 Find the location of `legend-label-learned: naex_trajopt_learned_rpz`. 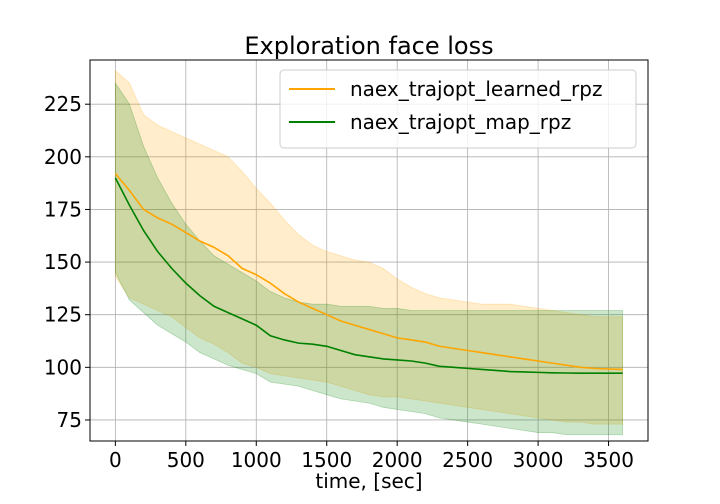

legend-label-learned: naex_trajopt_learned_rpz is located at coordinates (476, 89).